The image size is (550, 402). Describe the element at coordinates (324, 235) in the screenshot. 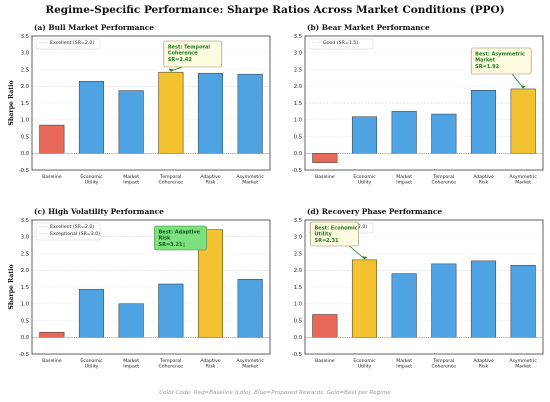

I see `annotation-text: Utility` at that location.